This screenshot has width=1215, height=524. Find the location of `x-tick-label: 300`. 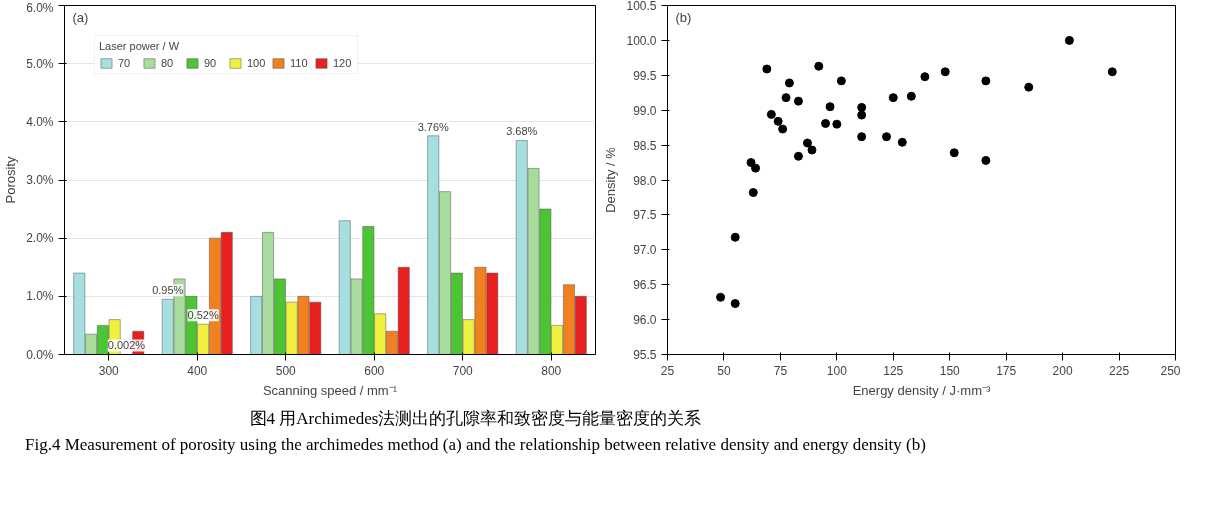

x-tick-label: 300 is located at coordinates (109, 370).